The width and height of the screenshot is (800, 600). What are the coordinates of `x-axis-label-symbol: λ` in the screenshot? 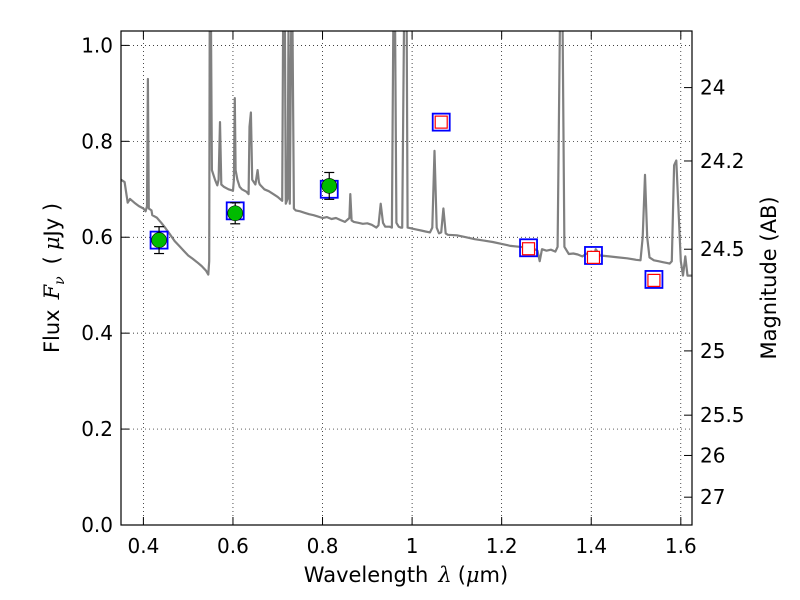 It's located at (444, 575).